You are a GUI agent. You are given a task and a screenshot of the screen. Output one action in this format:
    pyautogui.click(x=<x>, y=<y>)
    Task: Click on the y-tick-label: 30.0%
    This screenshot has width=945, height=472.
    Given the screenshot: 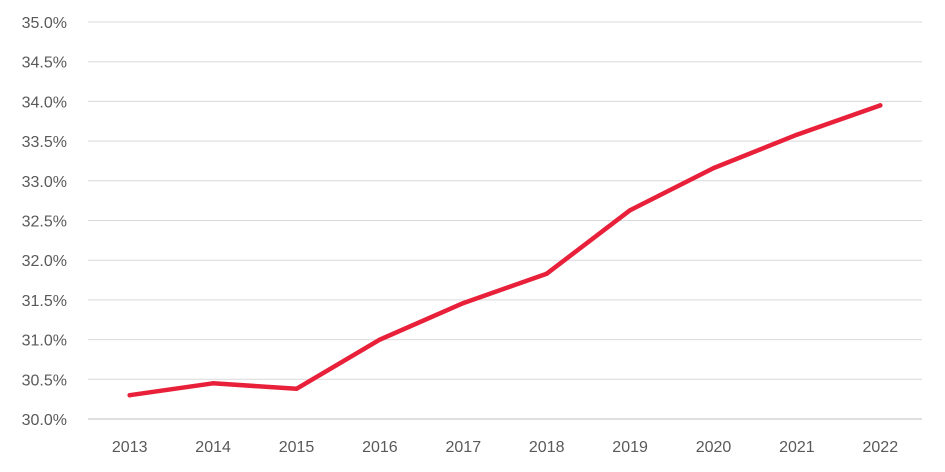 What is the action you would take?
    pyautogui.click(x=44, y=420)
    